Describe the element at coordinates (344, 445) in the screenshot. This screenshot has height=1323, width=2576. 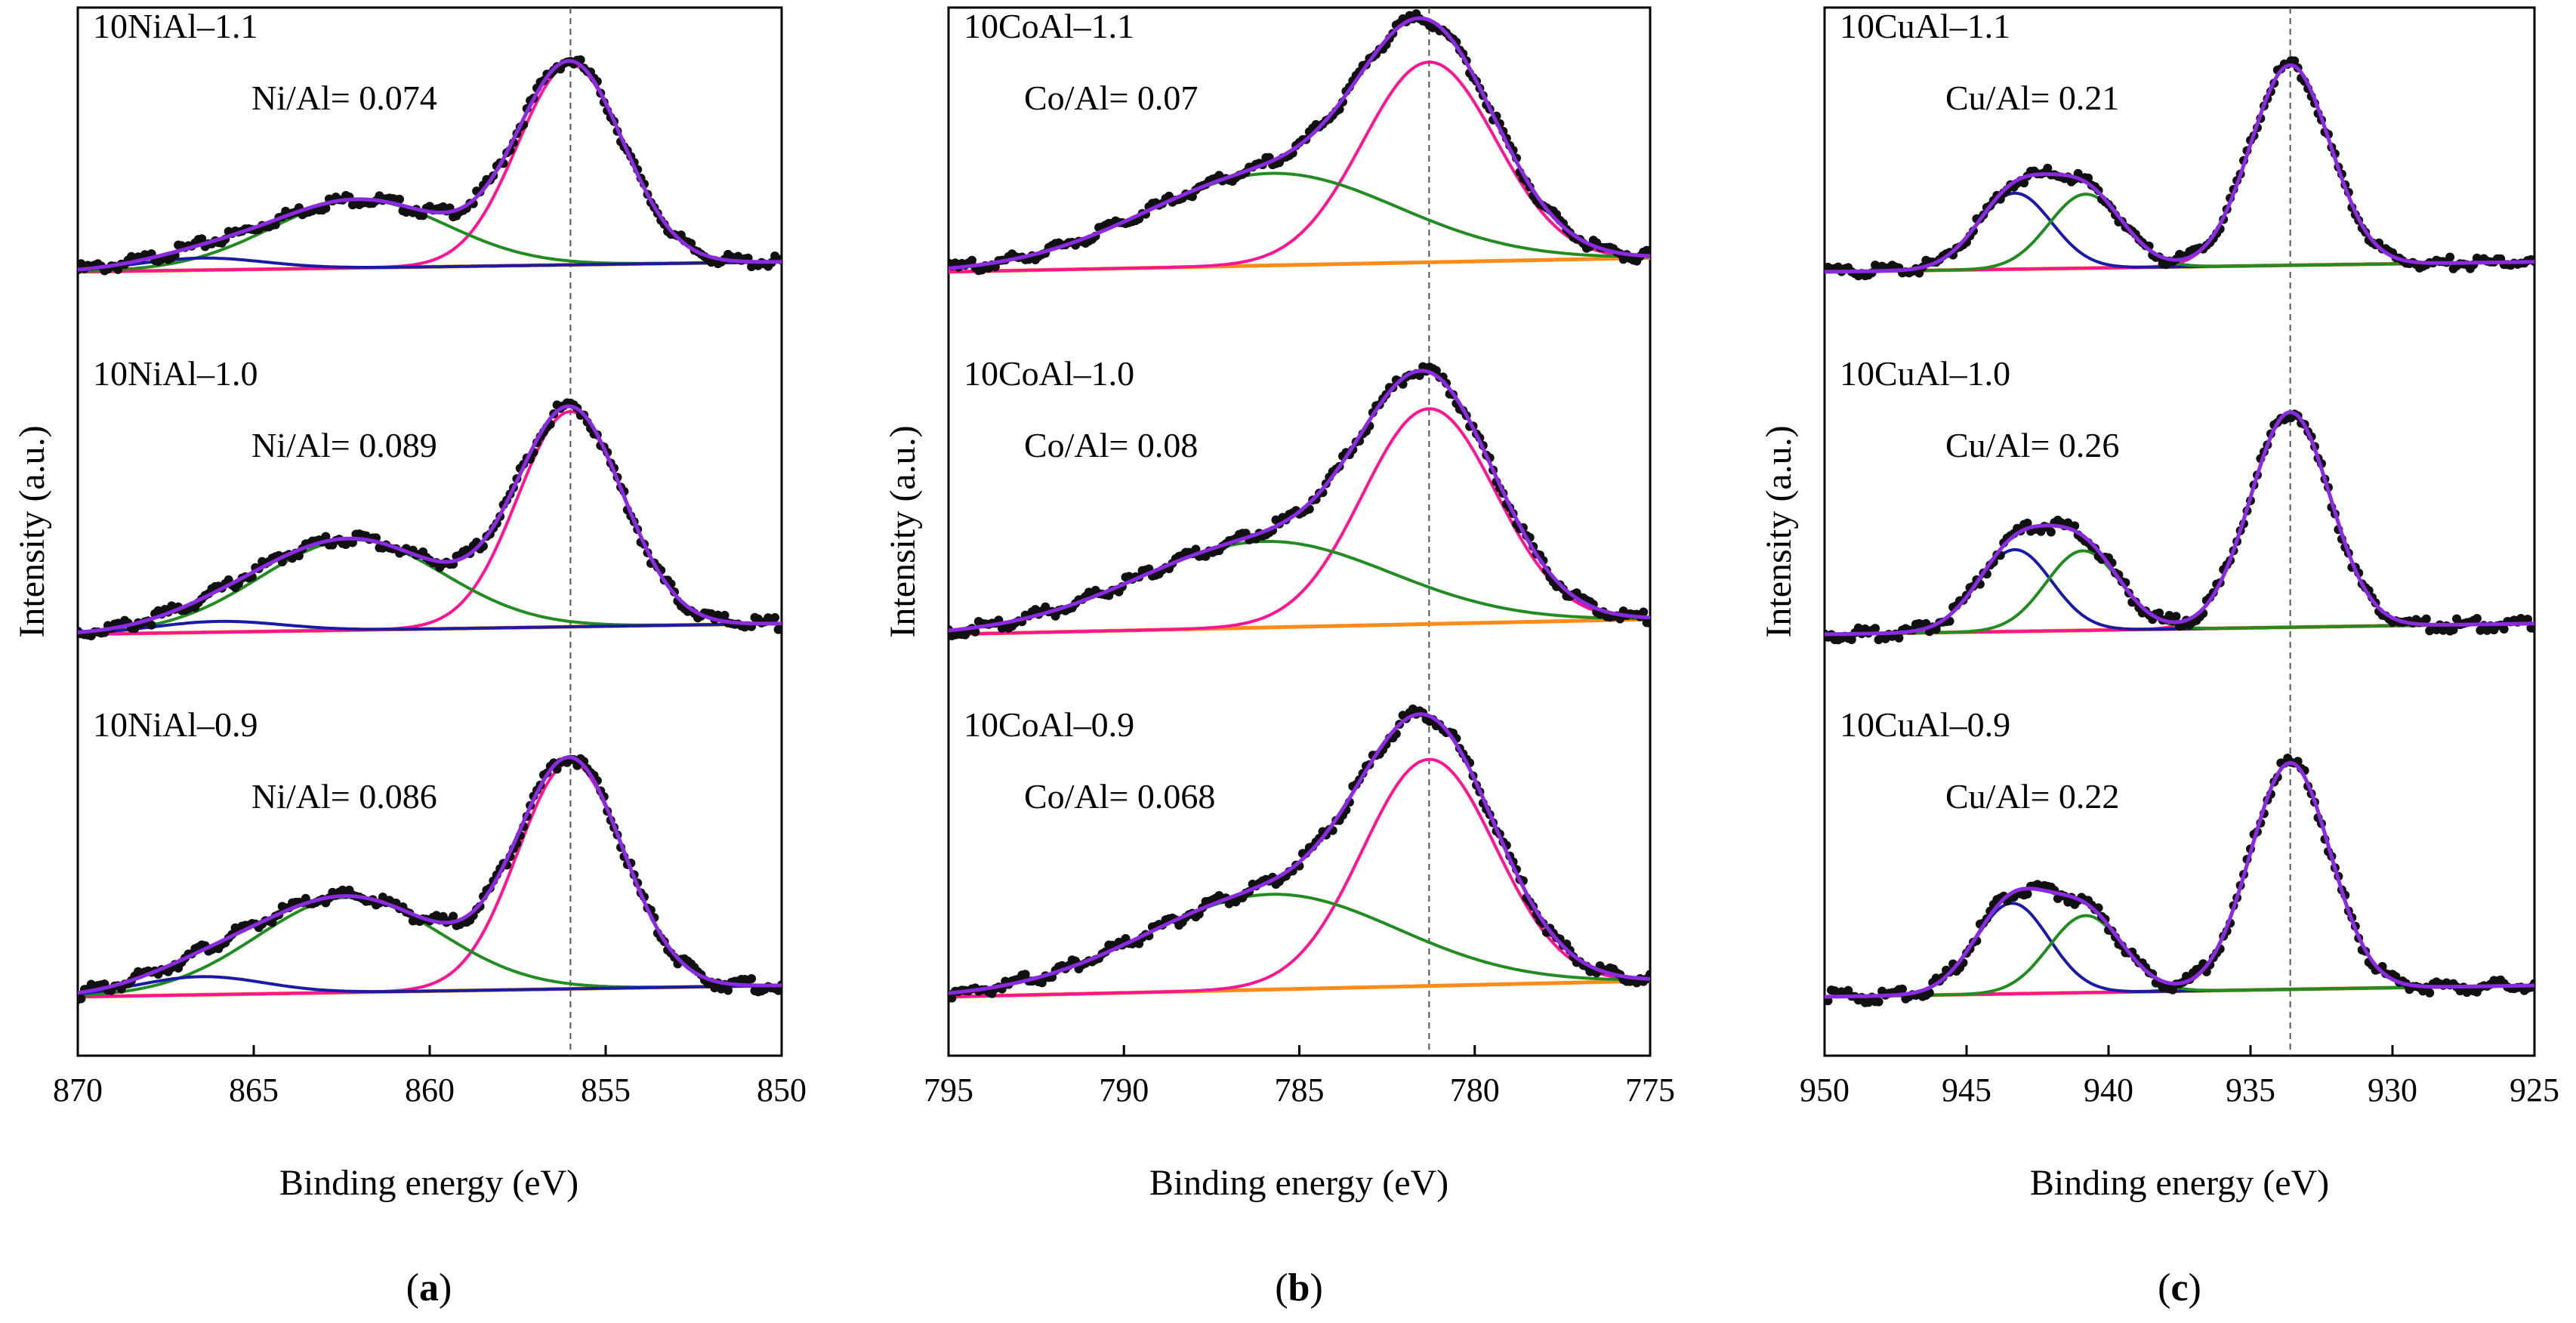
I see `ratio-label: Ni/Al= 0.089` at that location.